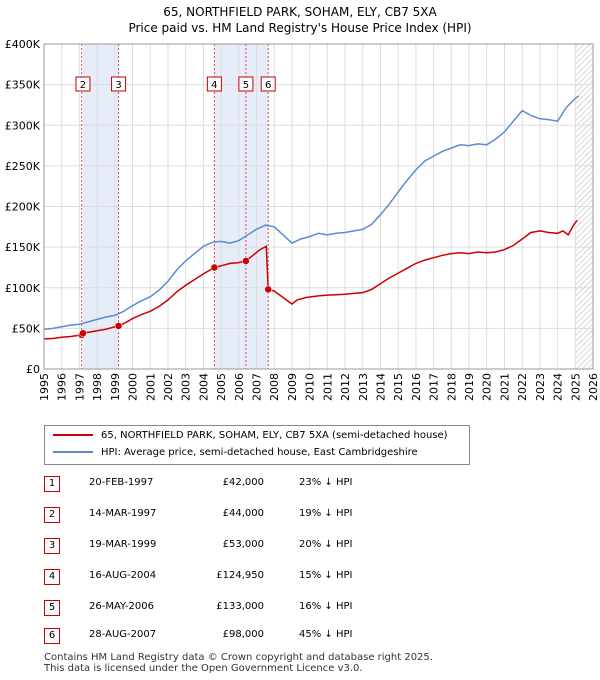 The image size is (600, 680). What do you see at coordinates (203, 387) in the screenshot?
I see `x-tick-label: 2004` at bounding box center [203, 387].